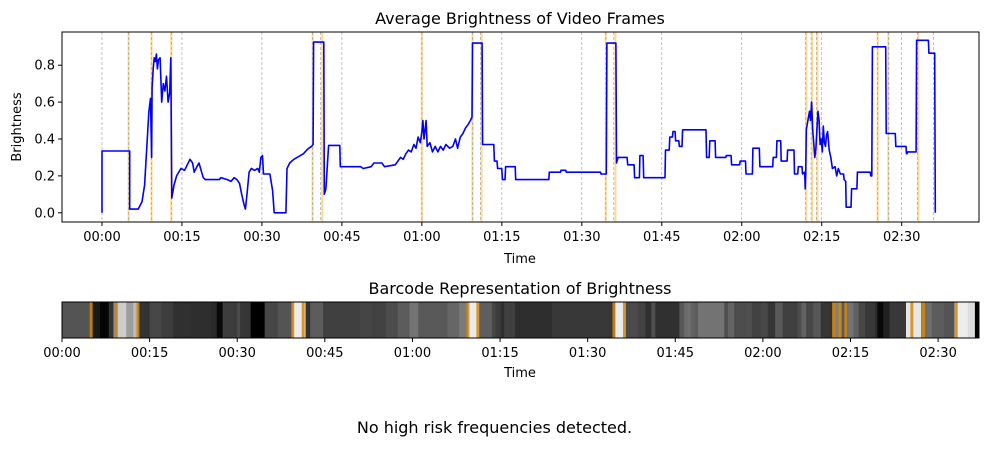 This screenshot has height=449, width=989. Describe the element at coordinates (341, 237) in the screenshot. I see `x-tick-label-3: 00:45` at that location.